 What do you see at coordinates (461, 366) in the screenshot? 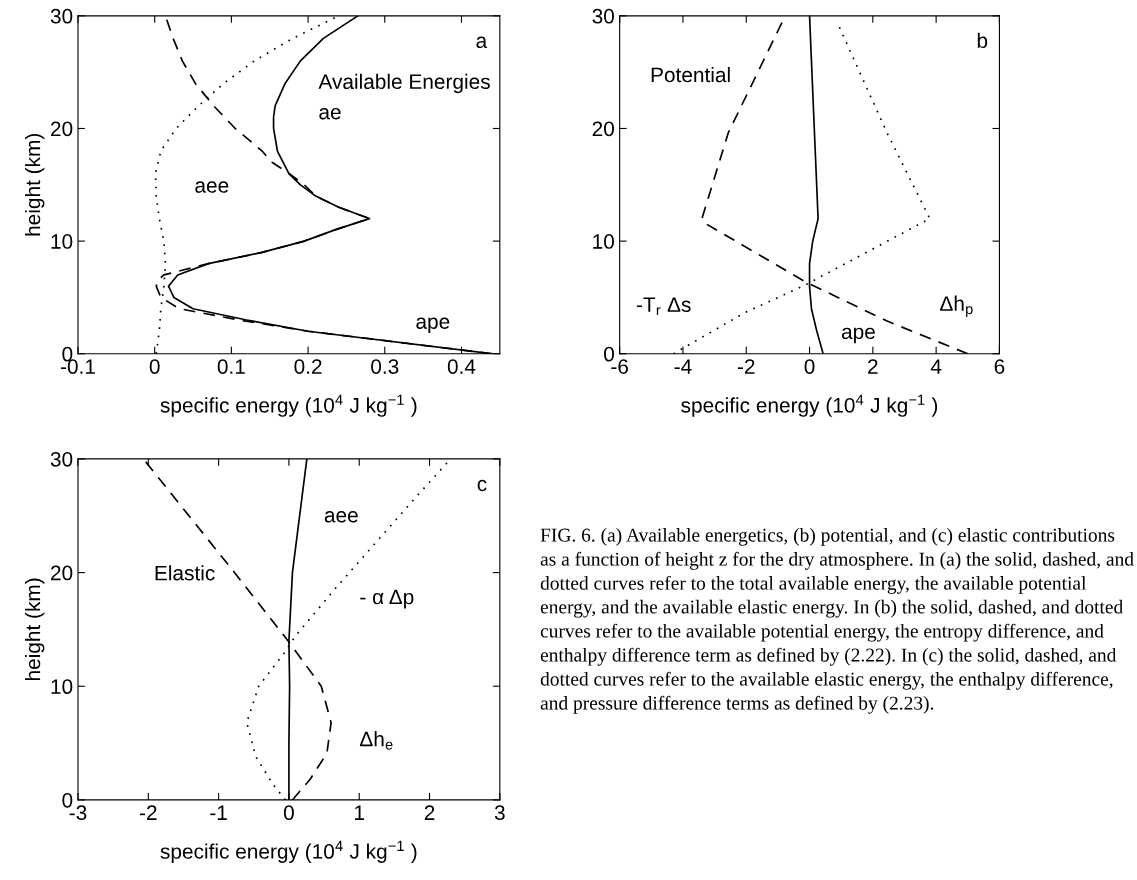
I see `x-tick-label: 0.4` at bounding box center [461, 366].